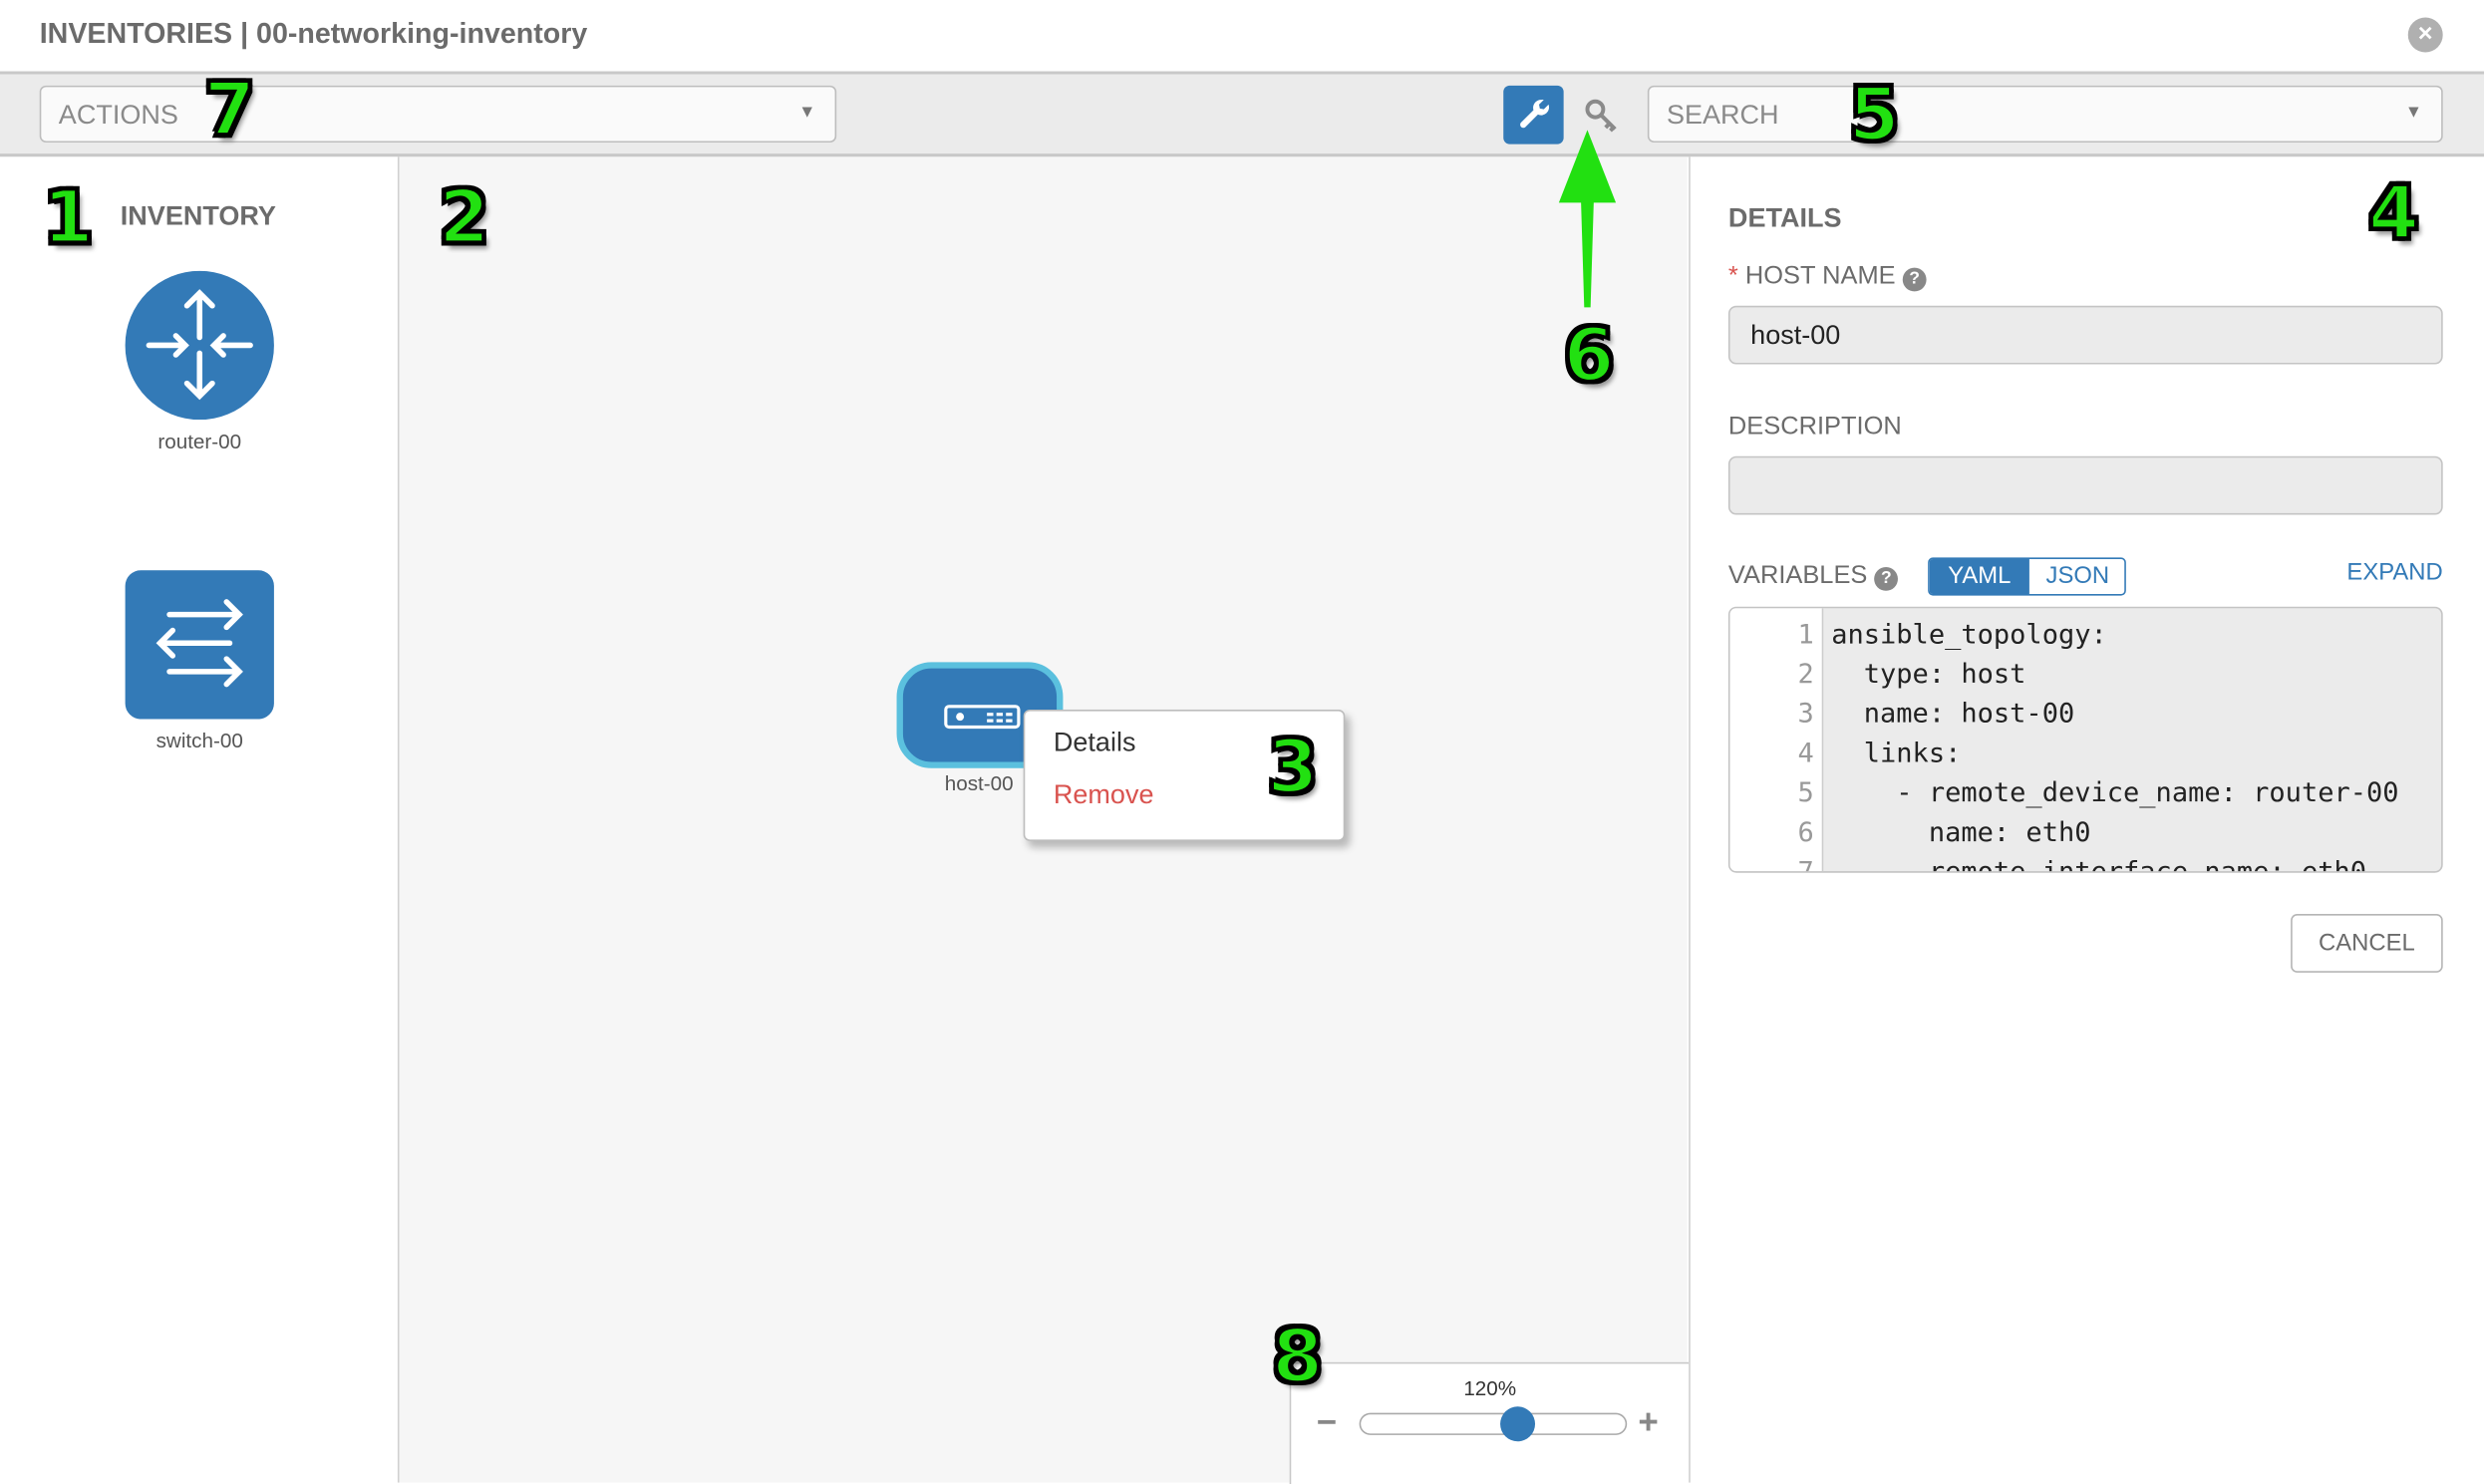 This screenshot has width=2484, height=1484. What do you see at coordinates (118, 115) in the screenshot?
I see `actions-label: ACTIONS` at bounding box center [118, 115].